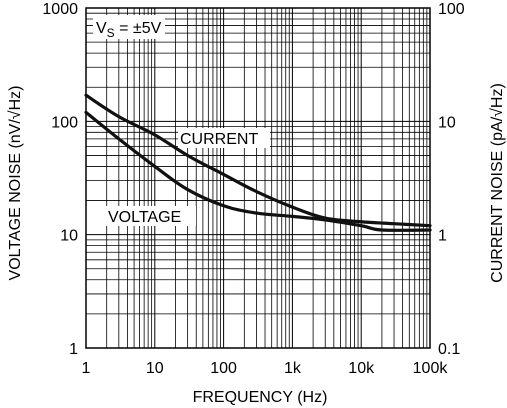 Image resolution: width=507 pixels, height=408 pixels. Describe the element at coordinates (60, 9) in the screenshot. I see `y-tick-label-left: 1000` at that location.